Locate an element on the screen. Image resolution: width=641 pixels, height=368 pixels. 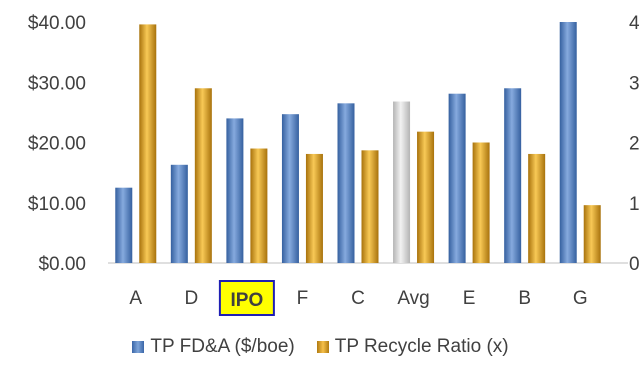
bar-series1-e is located at coordinates (457, 178).